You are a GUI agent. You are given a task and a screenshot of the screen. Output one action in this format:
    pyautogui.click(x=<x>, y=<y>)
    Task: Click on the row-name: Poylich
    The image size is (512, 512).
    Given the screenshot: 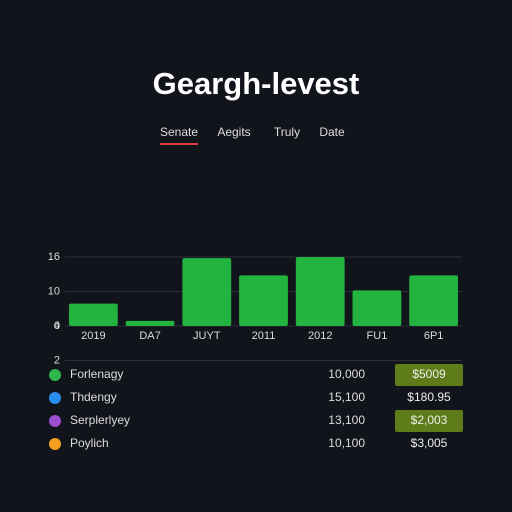 What is the action you would take?
    pyautogui.click(x=89, y=443)
    